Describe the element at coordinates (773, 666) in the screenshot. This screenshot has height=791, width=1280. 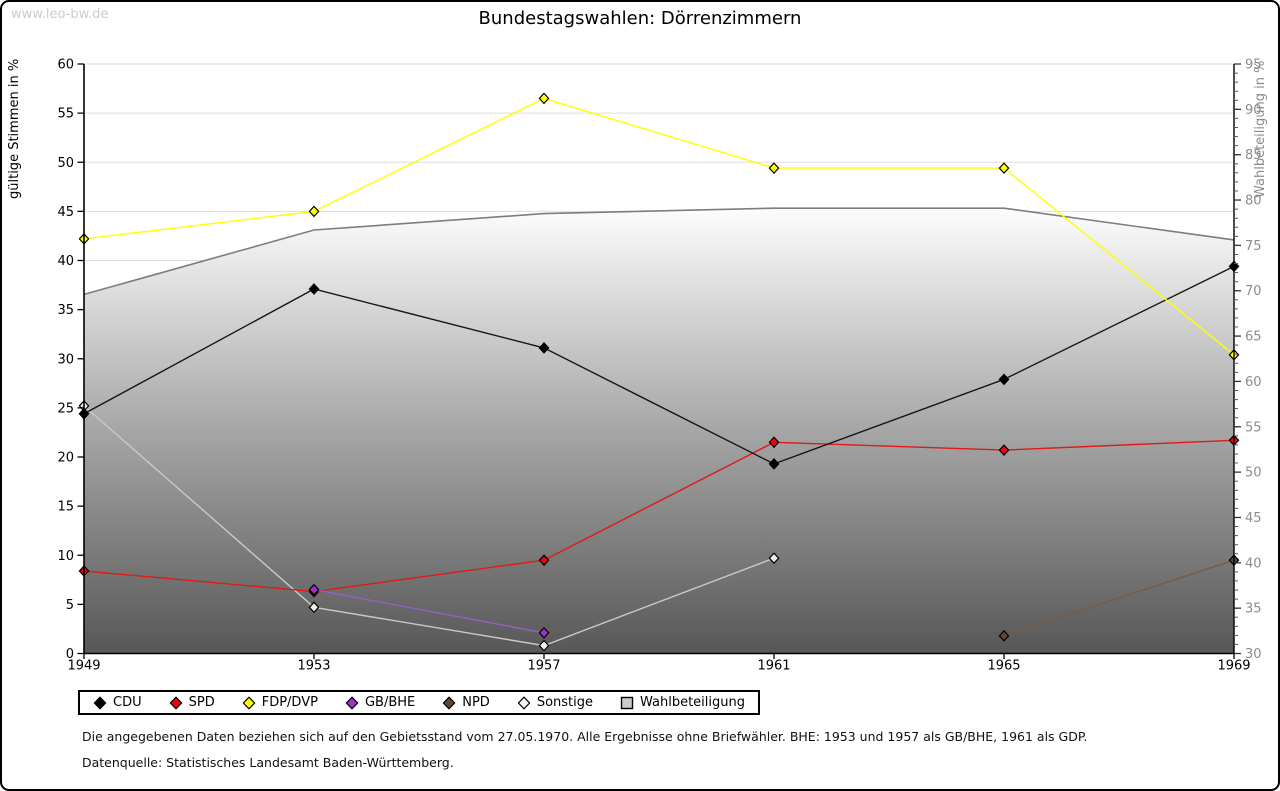
I see `svg-text: 1961` at that location.